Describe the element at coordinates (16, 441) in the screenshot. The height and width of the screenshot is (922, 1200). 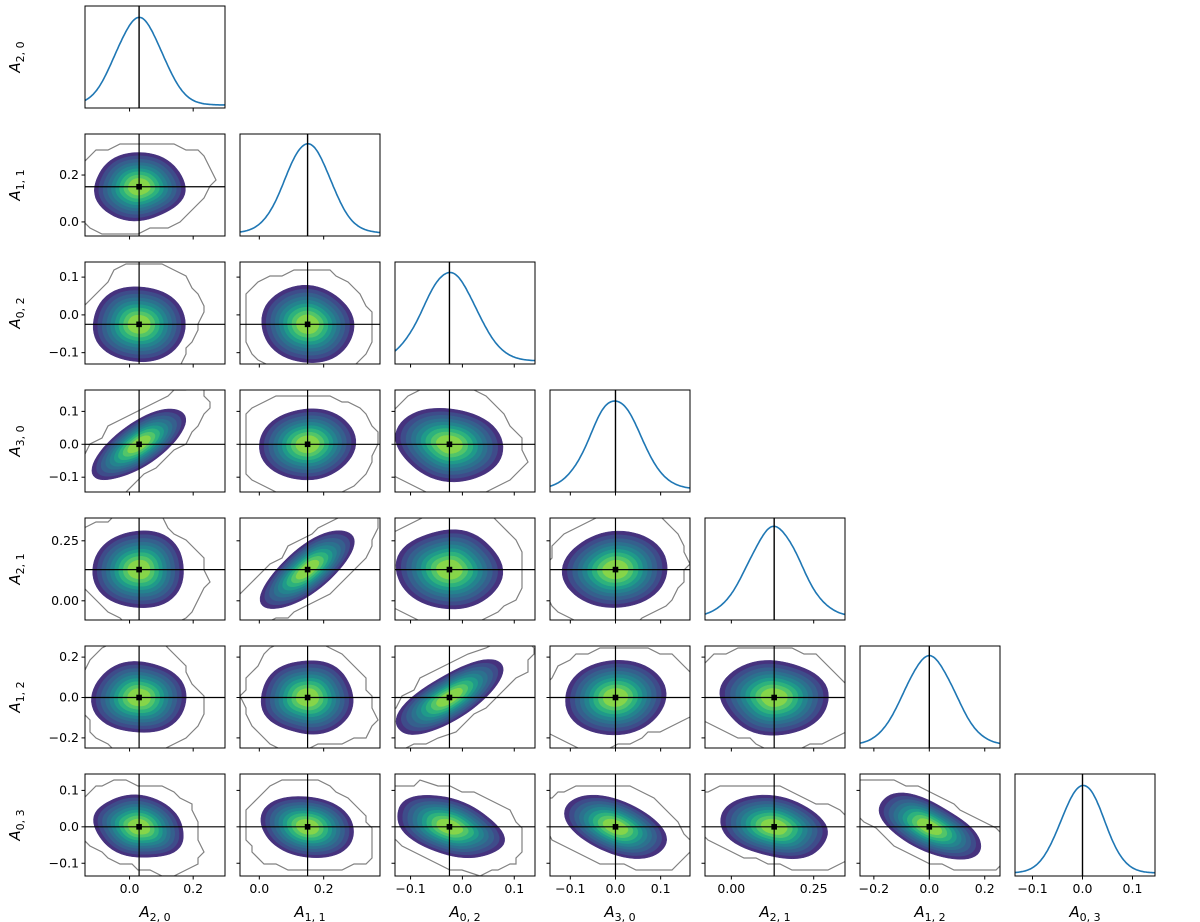
I see `y-axis-label-A30: A3, 0` at that location.